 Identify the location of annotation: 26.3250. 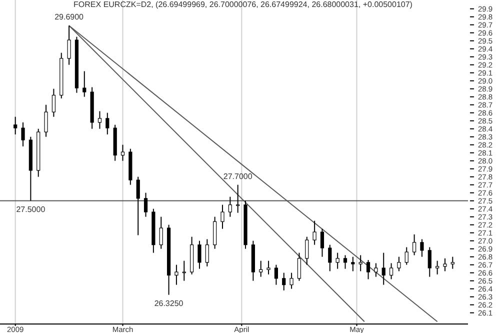
(169, 303).